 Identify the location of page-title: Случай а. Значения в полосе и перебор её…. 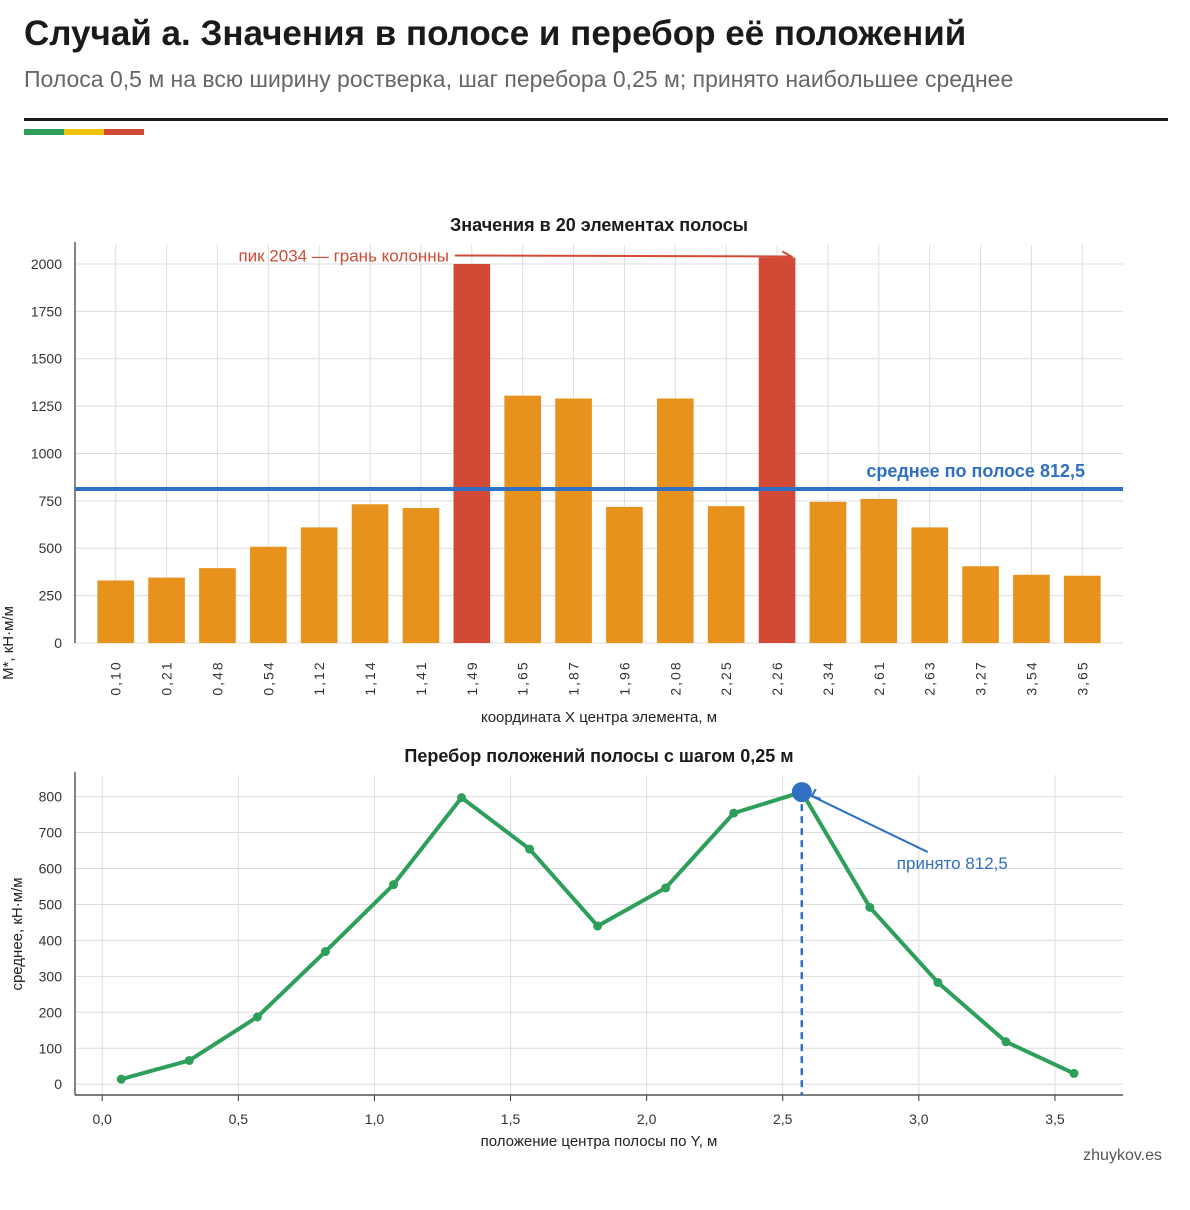
(495, 33).